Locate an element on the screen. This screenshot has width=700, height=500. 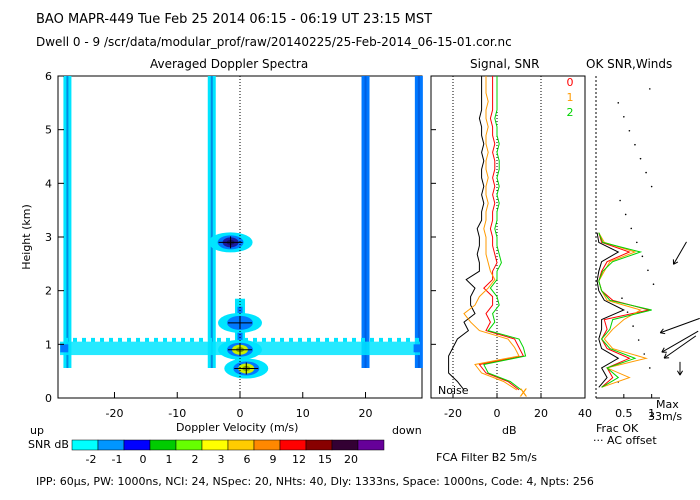
spectra-y-axis-title: Height (km) is located at coordinates (26, 237).